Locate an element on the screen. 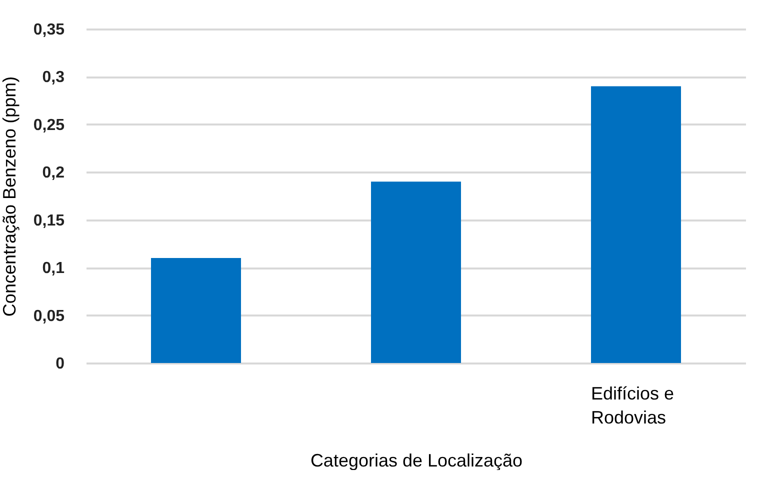 Image resolution: width=781 pixels, height=481 pixels. y-tick-label: 0,2 is located at coordinates (53, 173).